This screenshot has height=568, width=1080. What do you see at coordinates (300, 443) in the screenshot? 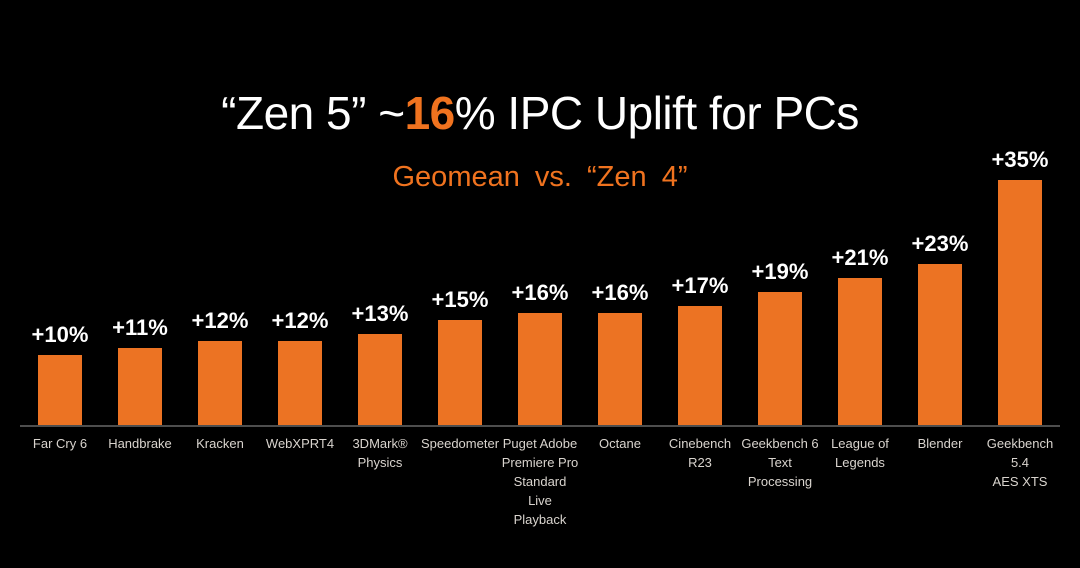
I see `category-label: WebXPRT4` at bounding box center [300, 443].